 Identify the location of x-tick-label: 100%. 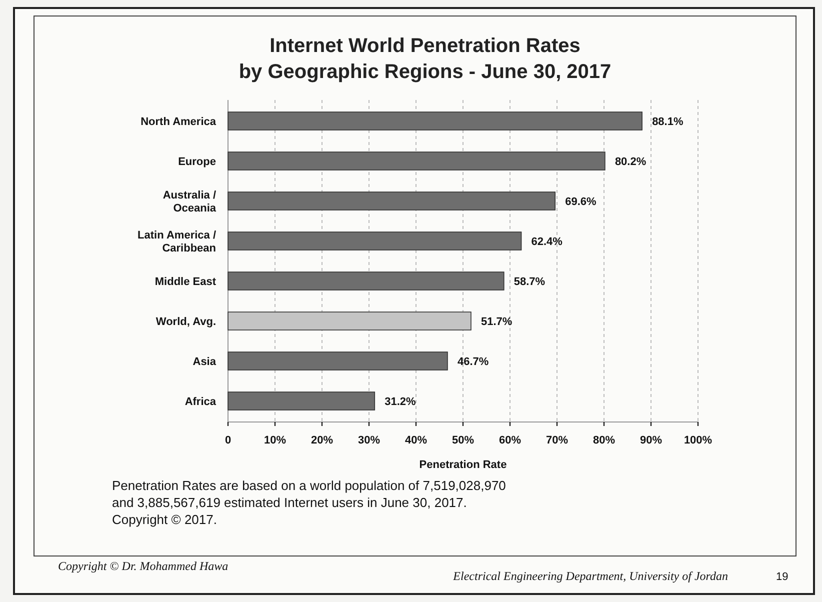
(698, 440).